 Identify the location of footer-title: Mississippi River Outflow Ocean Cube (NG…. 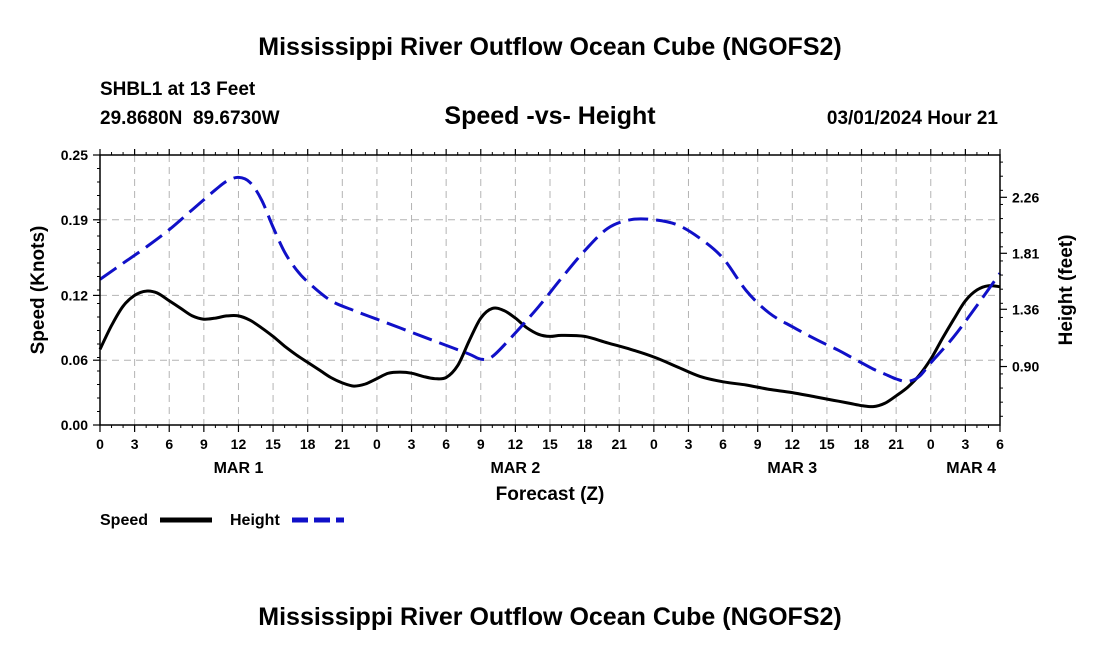
(549, 617).